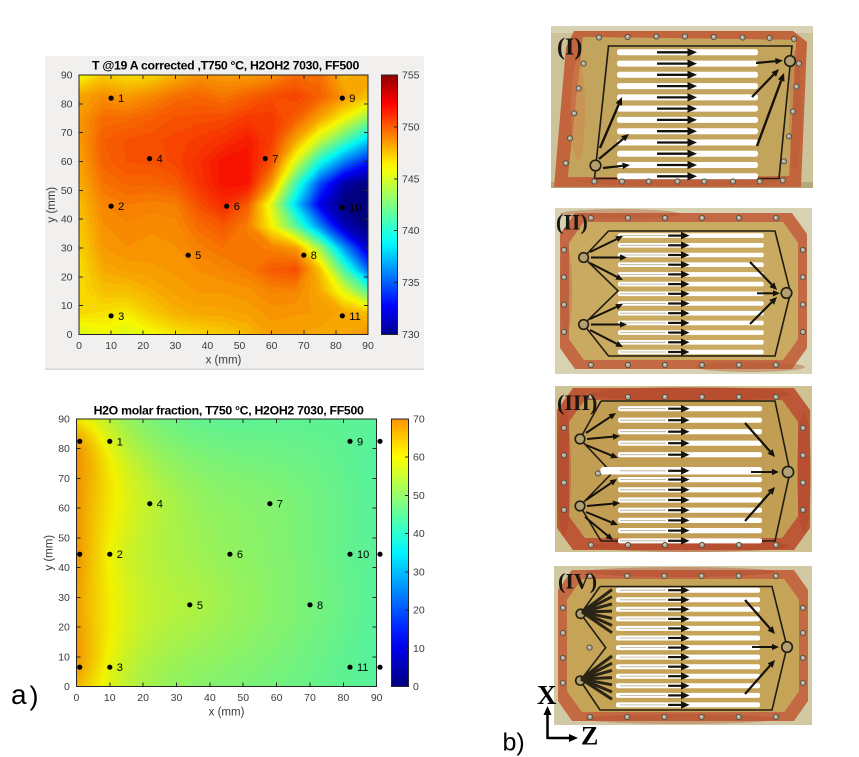  I want to click on svg-text: 750, so click(411, 127).